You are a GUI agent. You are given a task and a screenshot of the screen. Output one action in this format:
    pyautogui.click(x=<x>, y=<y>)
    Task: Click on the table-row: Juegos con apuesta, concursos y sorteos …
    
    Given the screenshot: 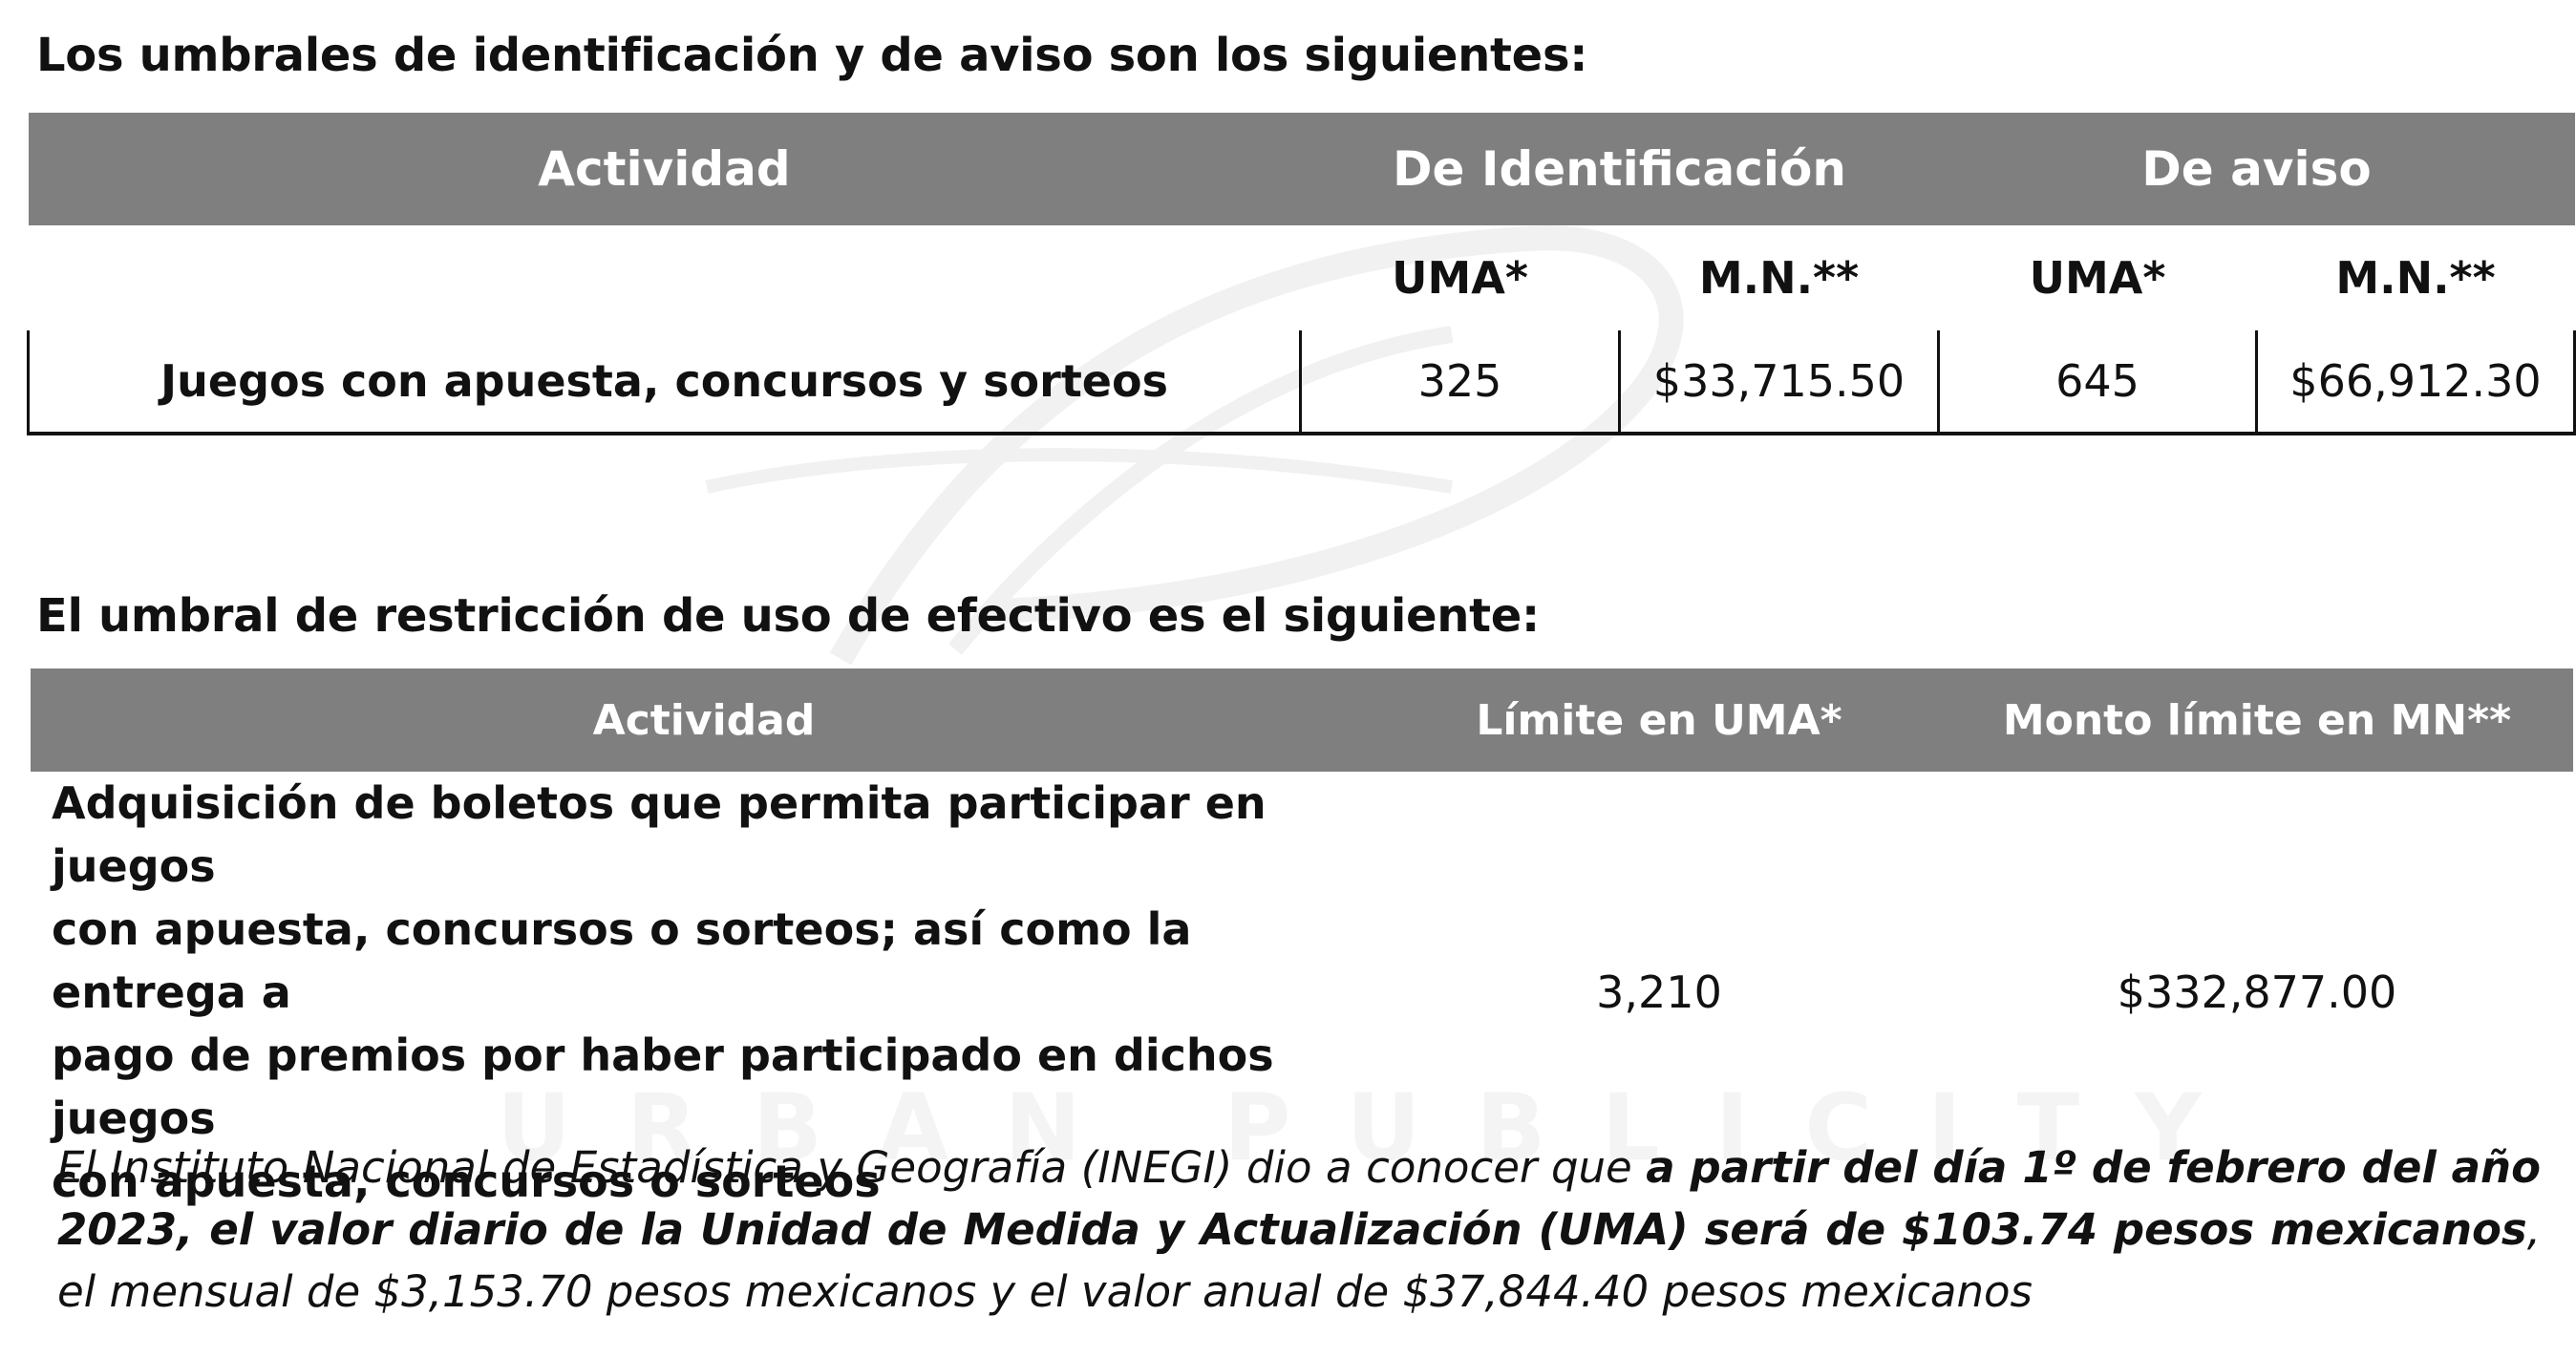 What is the action you would take?
    pyautogui.click(x=1301, y=382)
    